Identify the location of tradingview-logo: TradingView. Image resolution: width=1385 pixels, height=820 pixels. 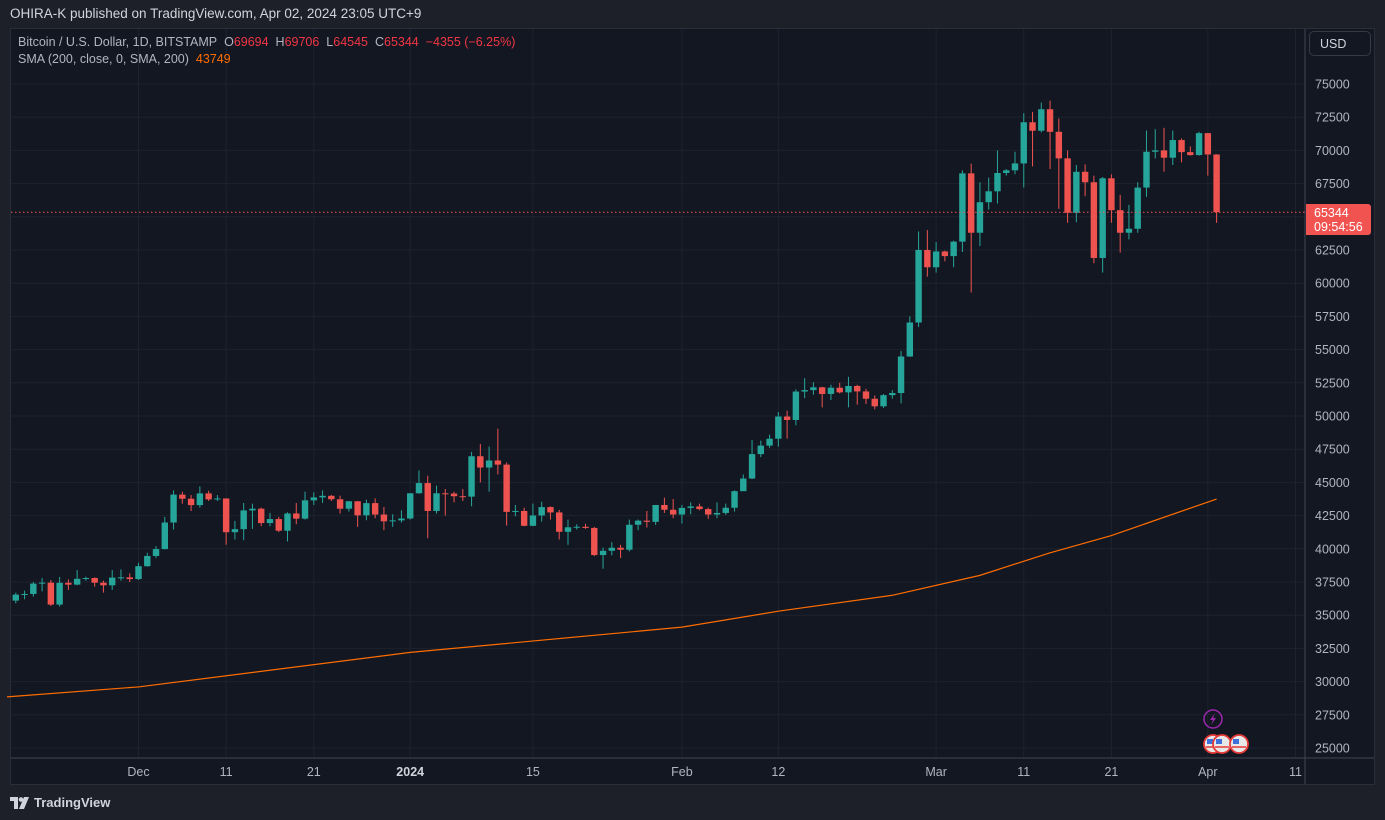
(60, 802).